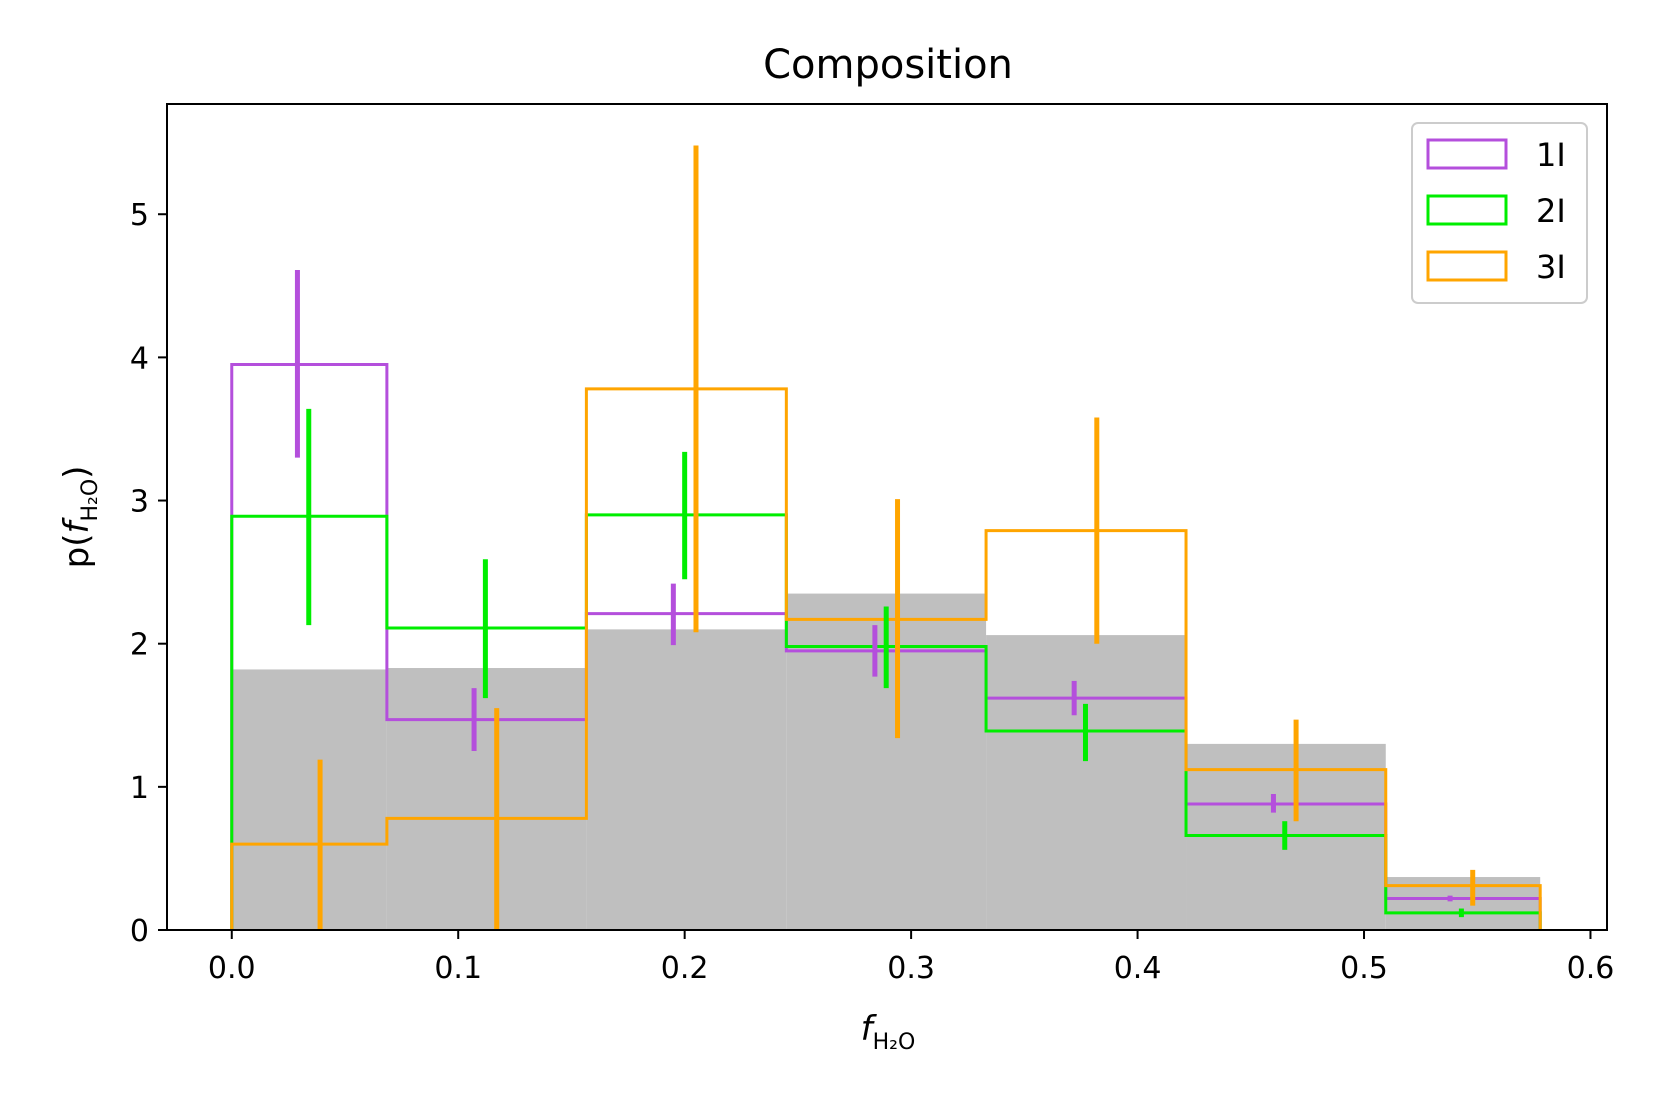 The image size is (1661, 1107). I want to click on legend-swatch-2i, so click(1467, 210).